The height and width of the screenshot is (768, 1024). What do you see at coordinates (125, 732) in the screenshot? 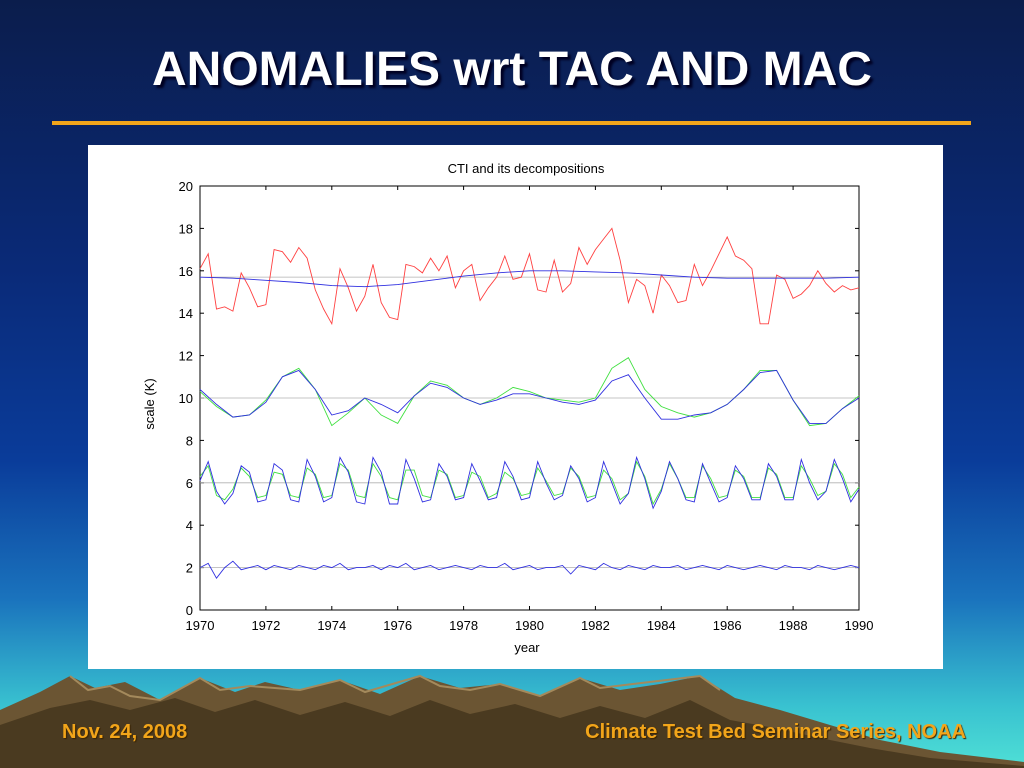
I see `footer-date: Nov. 24, 2008` at bounding box center [125, 732].